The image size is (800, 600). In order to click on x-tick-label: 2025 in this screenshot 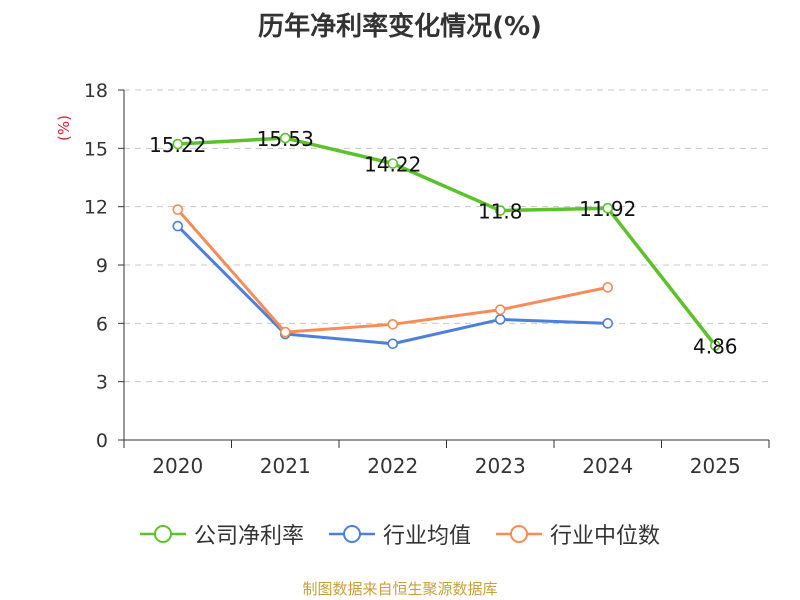, I will do `click(715, 466)`.